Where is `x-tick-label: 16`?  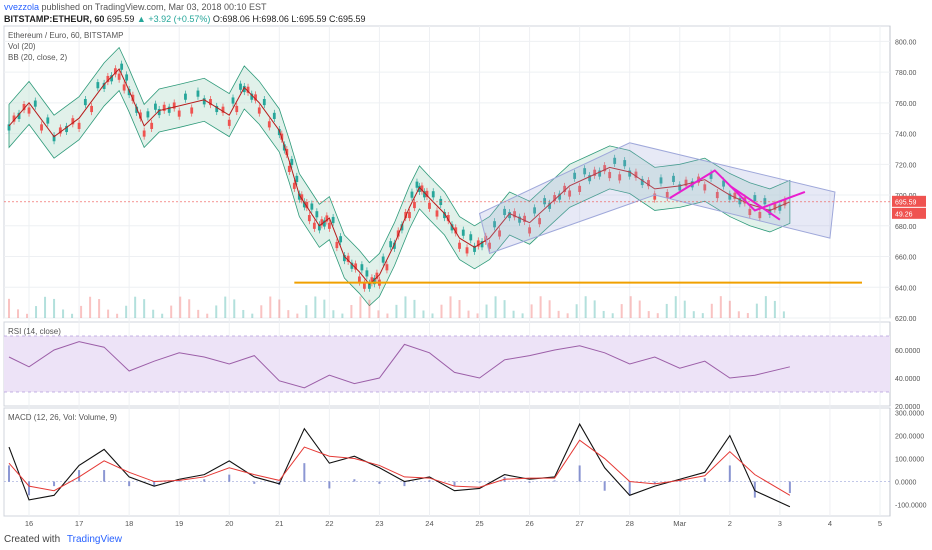 x-tick-label: 16 is located at coordinates (29, 523).